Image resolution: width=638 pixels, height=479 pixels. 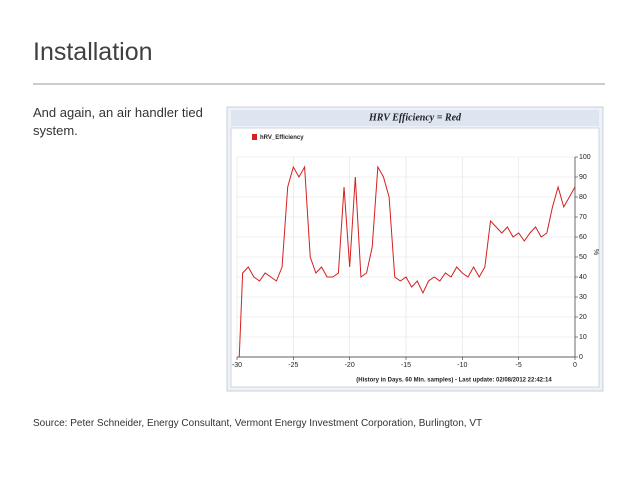 What do you see at coordinates (583, 237) in the screenshot?
I see `y-tick-label: 60` at bounding box center [583, 237].